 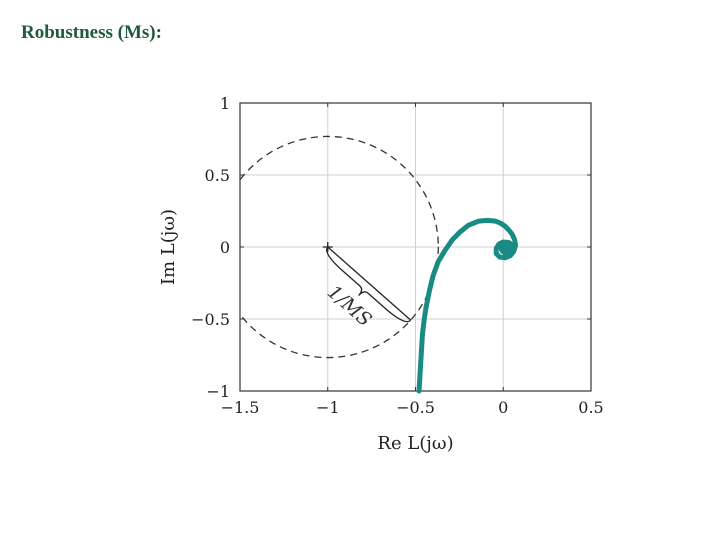 What do you see at coordinates (415, 443) in the screenshot?
I see `x-axis-label: Re L(jω)` at bounding box center [415, 443].